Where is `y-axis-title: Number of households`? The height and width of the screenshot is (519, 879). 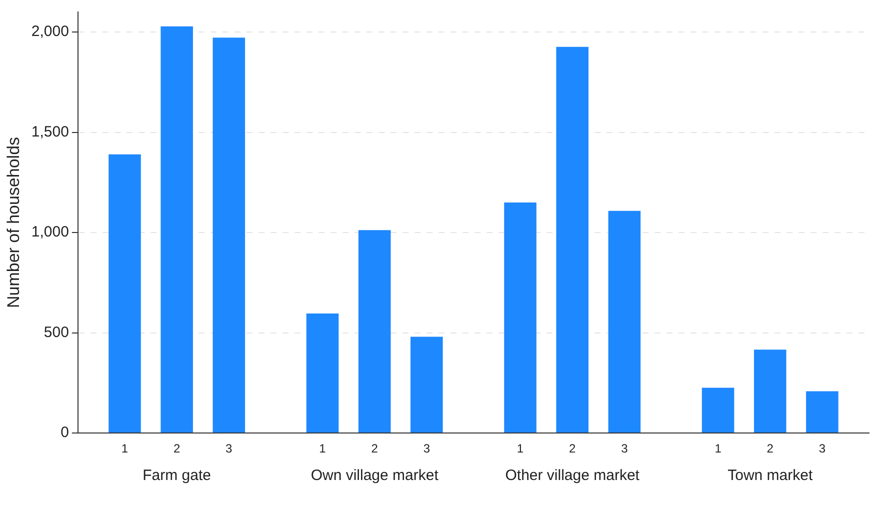
y-axis-title: Number of households is located at coordinates (13, 222).